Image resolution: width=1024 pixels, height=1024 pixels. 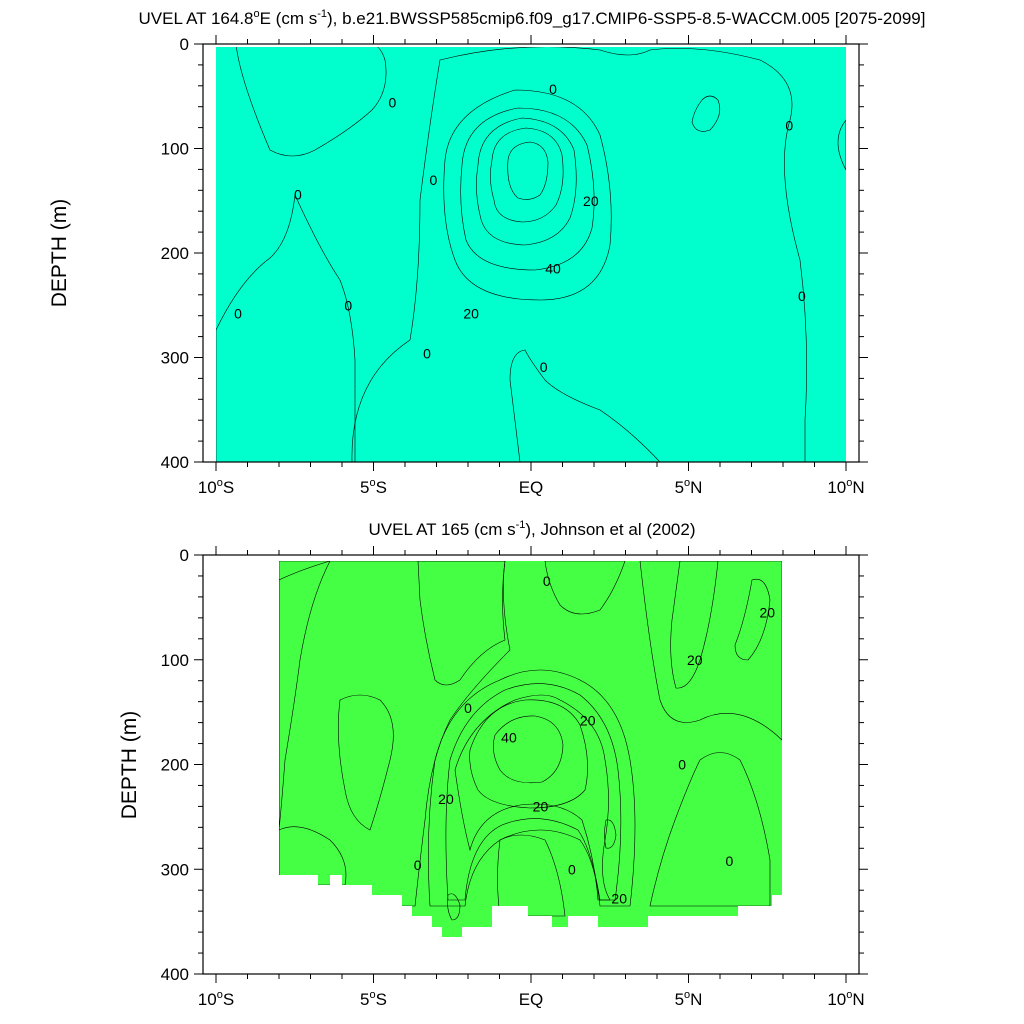 I want to click on bottom-fill-green-left-lower, so click(x=313, y=856).